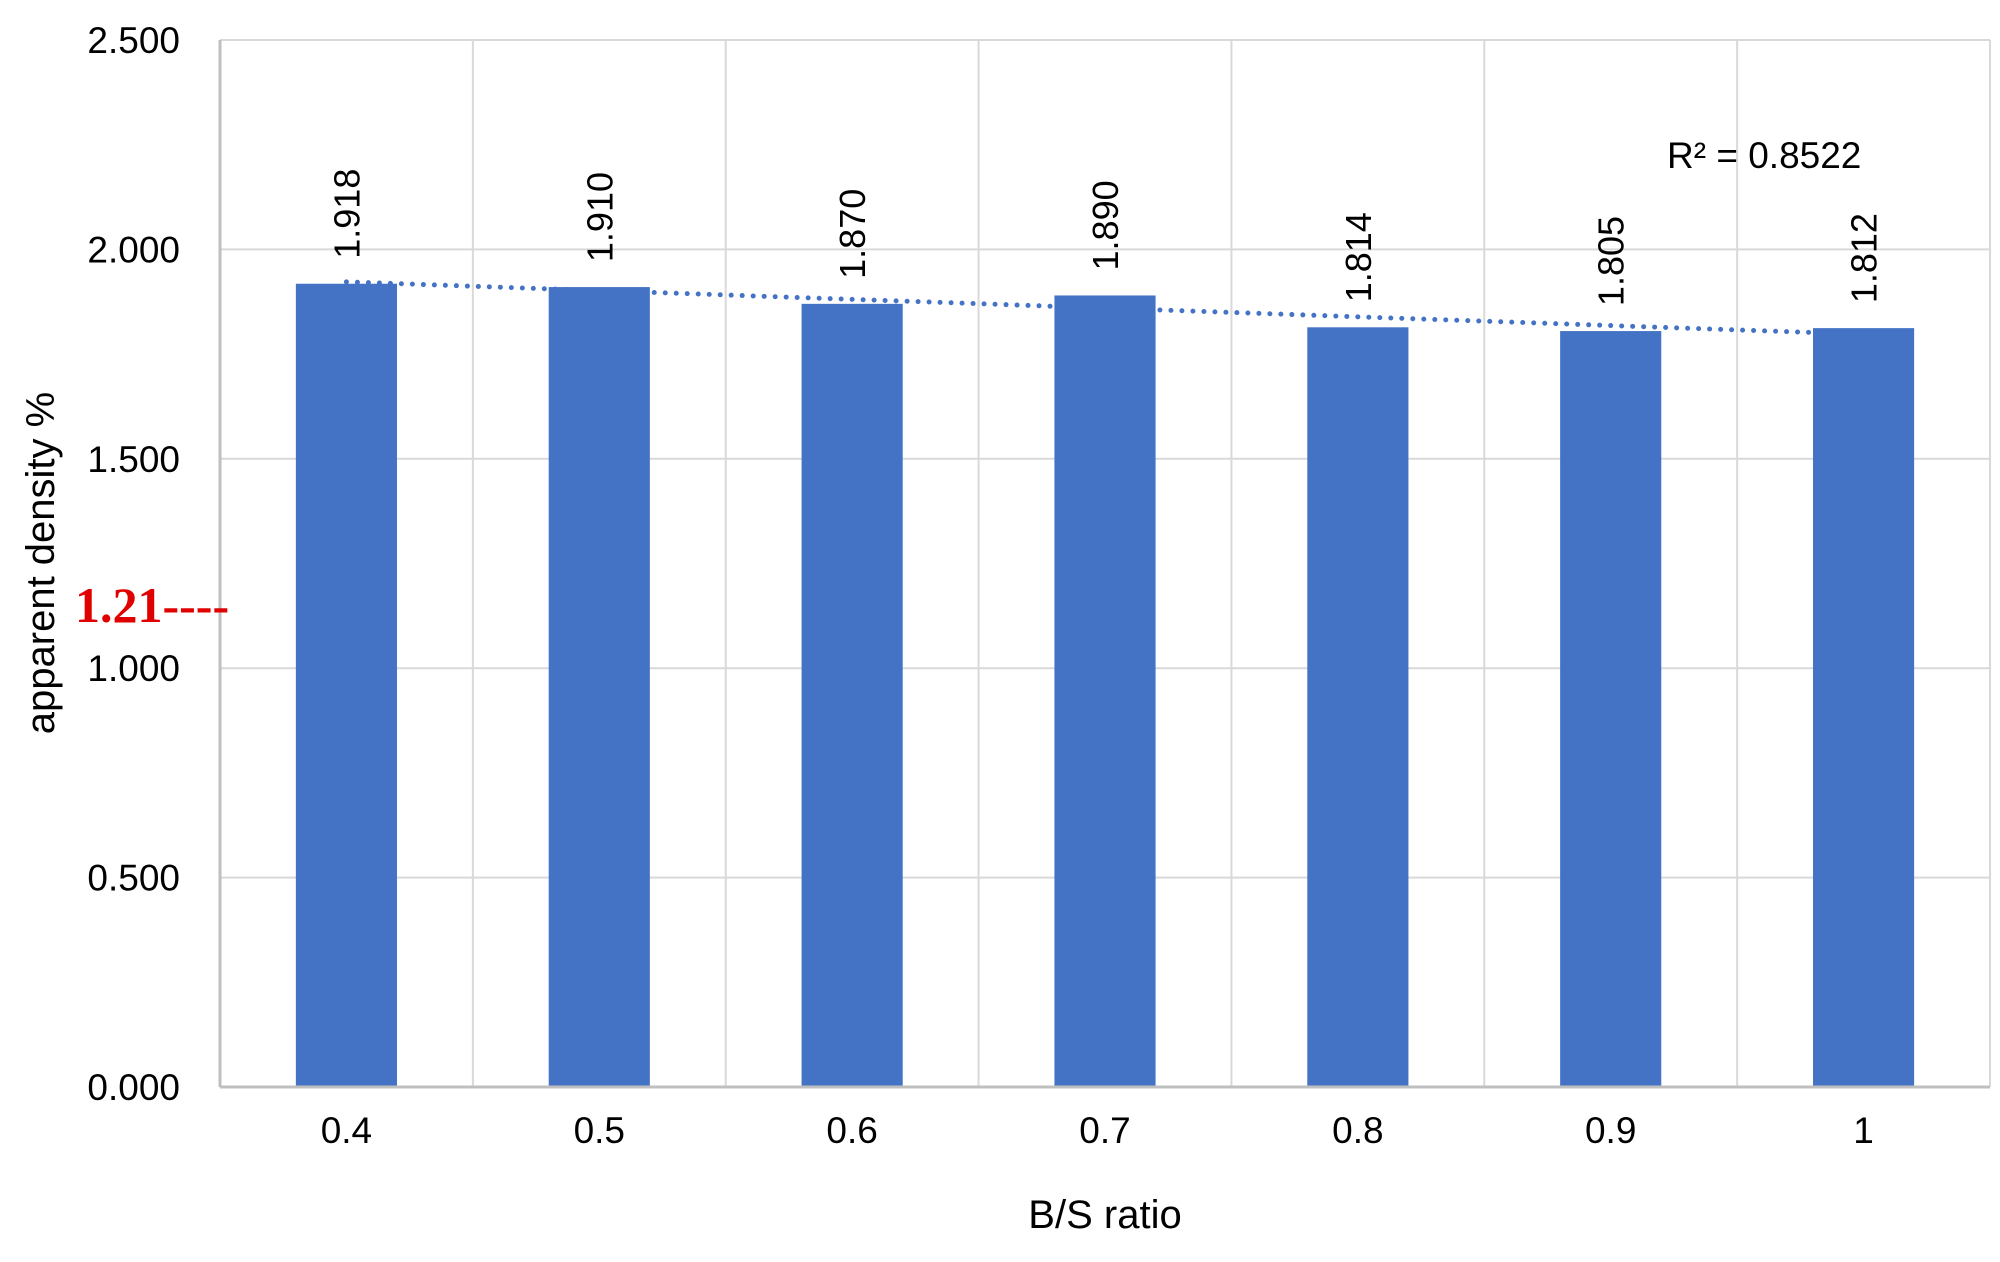 This screenshot has width=2000, height=1262. I want to click on data-label: 1.812, so click(1864, 258).